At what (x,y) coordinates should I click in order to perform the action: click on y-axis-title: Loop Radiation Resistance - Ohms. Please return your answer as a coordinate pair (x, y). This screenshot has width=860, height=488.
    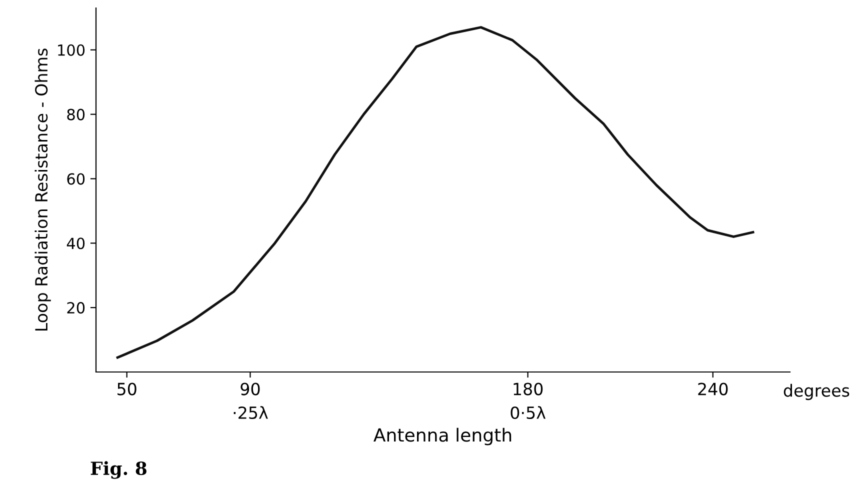
    Looking at the image, I should click on (42, 189).